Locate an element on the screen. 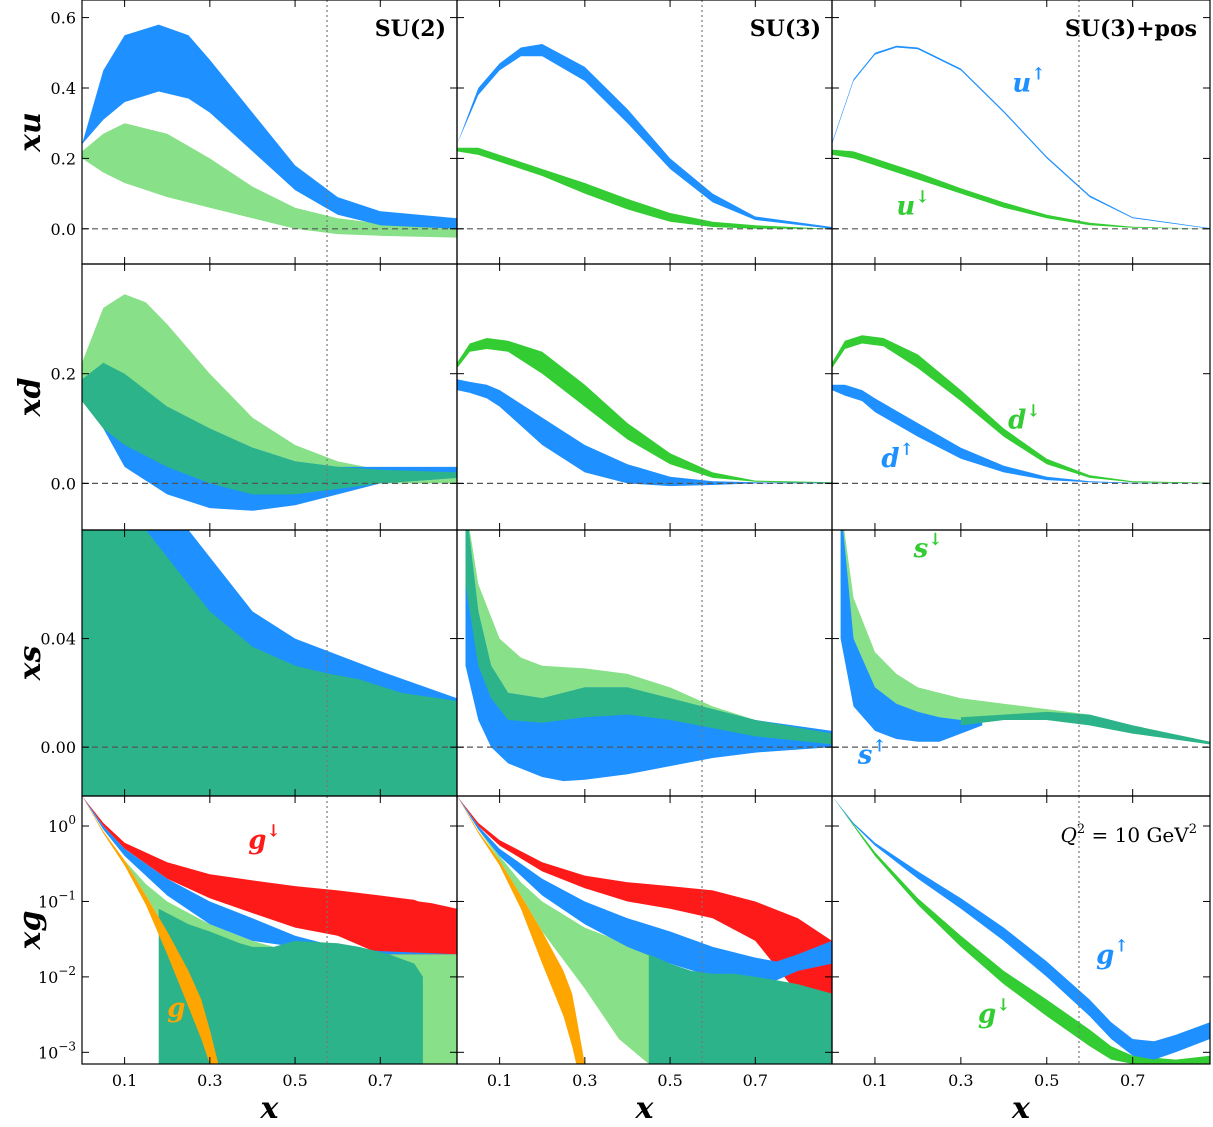  panel-title-su3-pos: SU(3)+pos is located at coordinates (1131, 29).